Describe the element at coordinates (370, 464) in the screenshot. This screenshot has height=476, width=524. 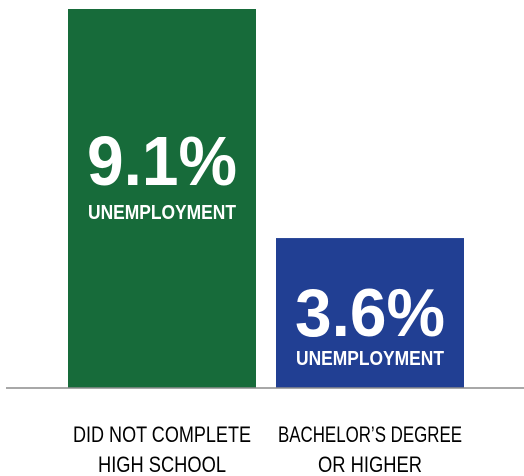
I see `category-label-2-line-2: OR HIGHER` at that location.